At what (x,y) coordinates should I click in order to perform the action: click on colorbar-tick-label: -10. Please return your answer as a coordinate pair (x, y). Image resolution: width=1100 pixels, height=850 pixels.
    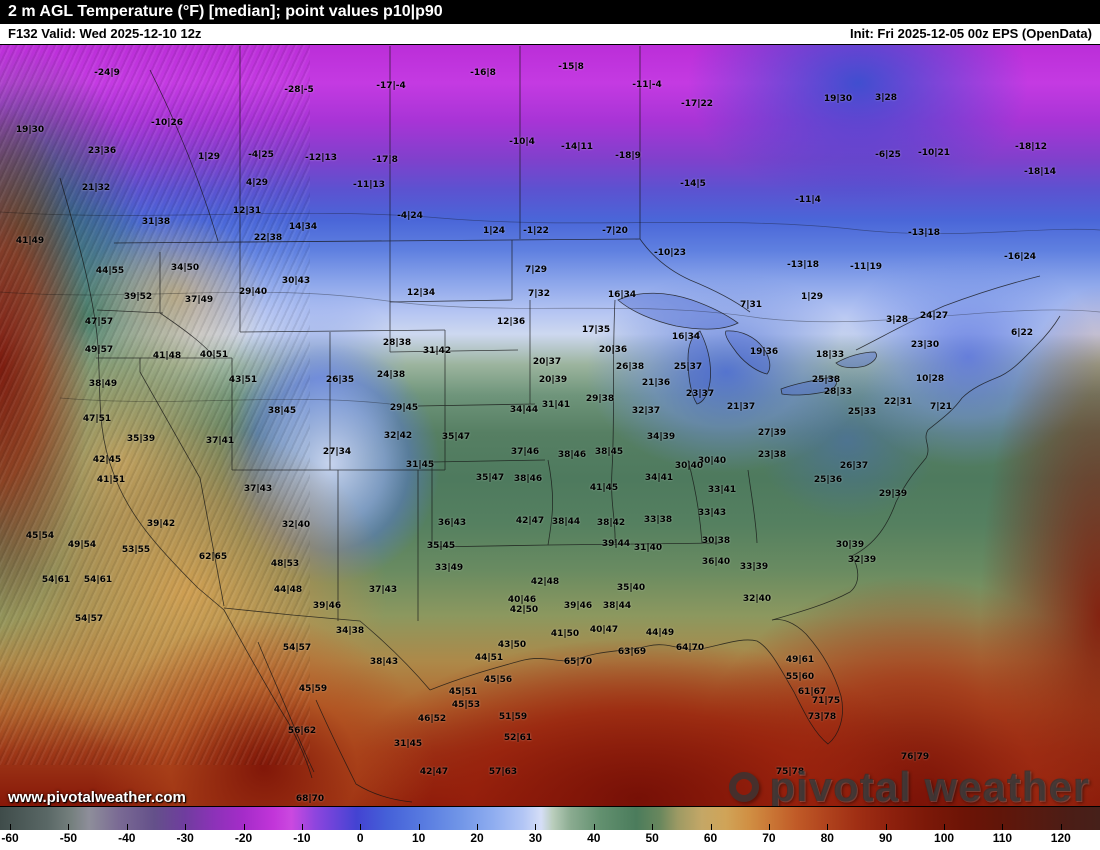
    Looking at the image, I should click on (302, 838).